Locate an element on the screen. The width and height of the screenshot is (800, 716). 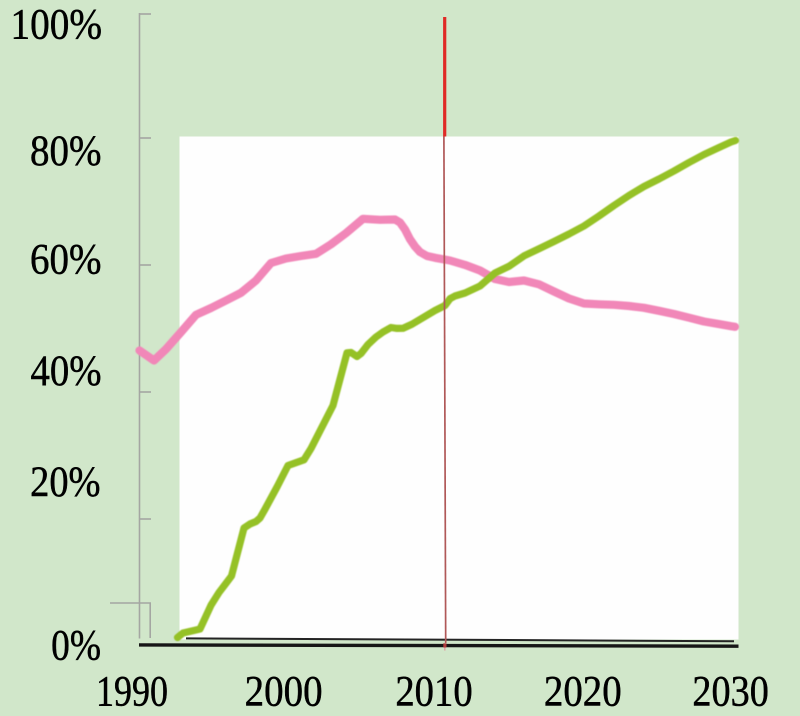
svg-text: 1990 is located at coordinates (132, 692).